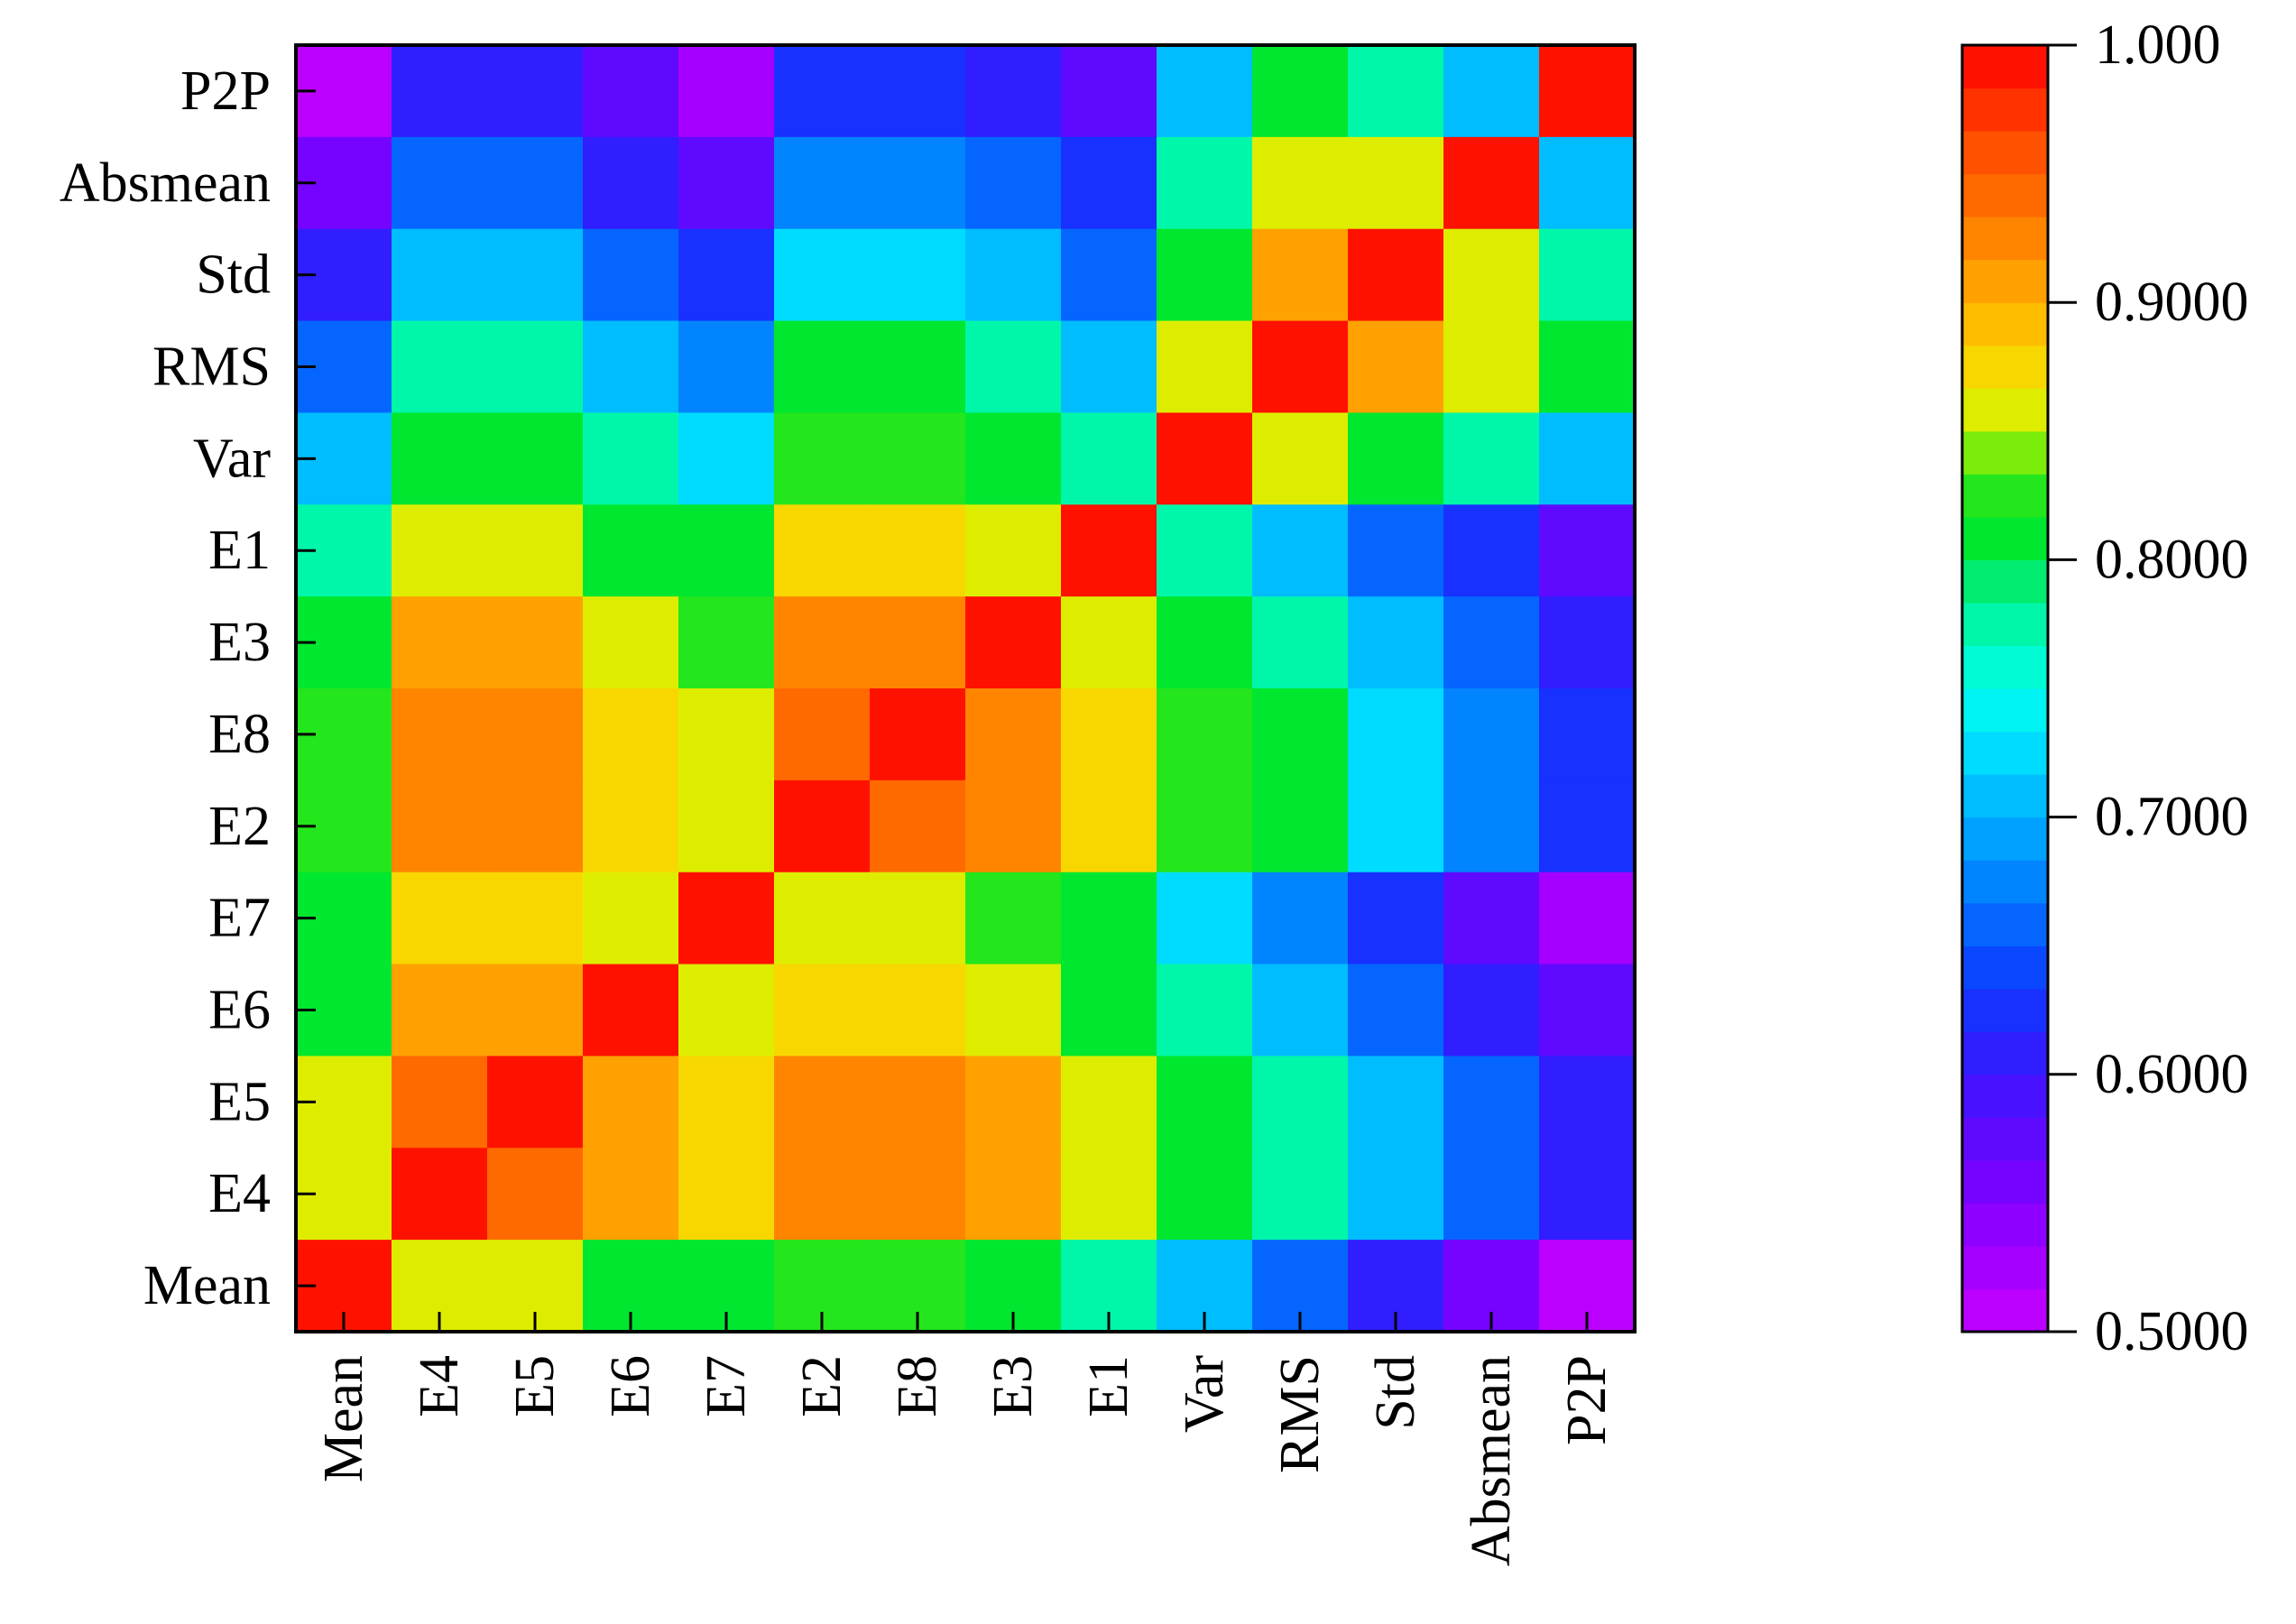 The image size is (2296, 1624). What do you see at coordinates (1300, 367) in the screenshot?
I see `heatmap-cell-RMS-RMS` at bounding box center [1300, 367].